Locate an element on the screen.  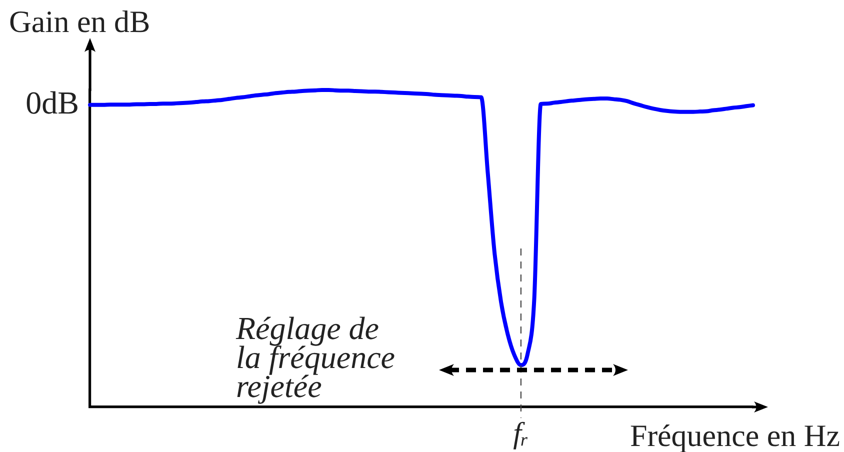
annotation: Réglage de la fréquence rejetée is located at coordinates (314, 357).